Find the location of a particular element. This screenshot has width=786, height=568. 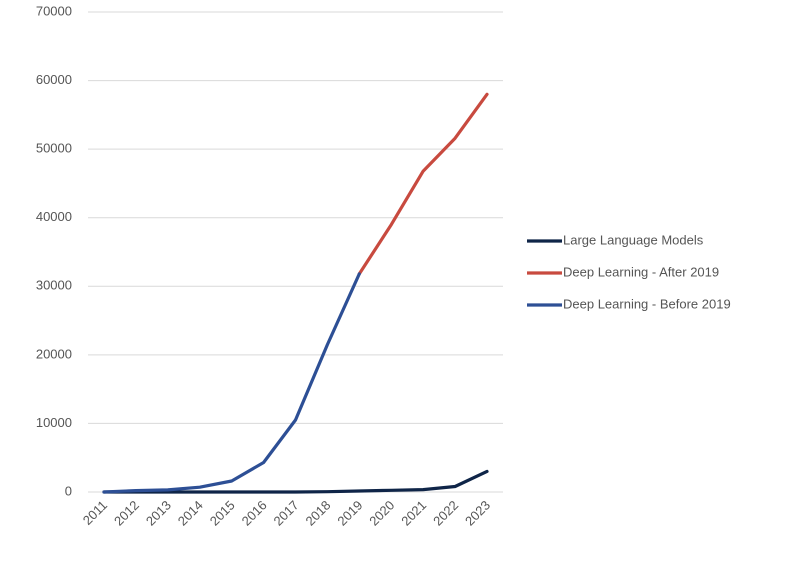

legend-label: Deep Learning - After 2019 is located at coordinates (641, 271).